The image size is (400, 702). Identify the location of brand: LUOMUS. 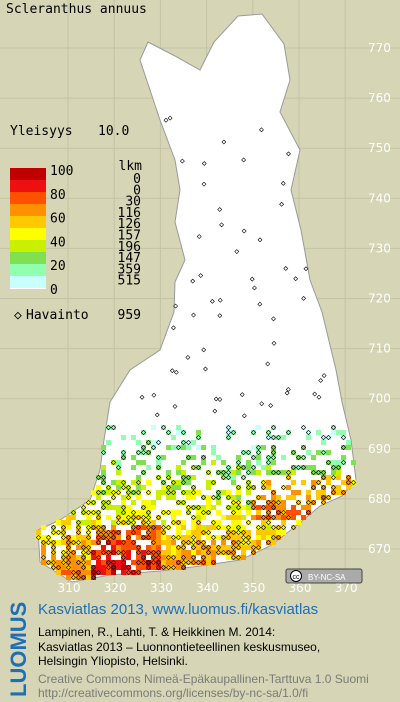
(18, 649).